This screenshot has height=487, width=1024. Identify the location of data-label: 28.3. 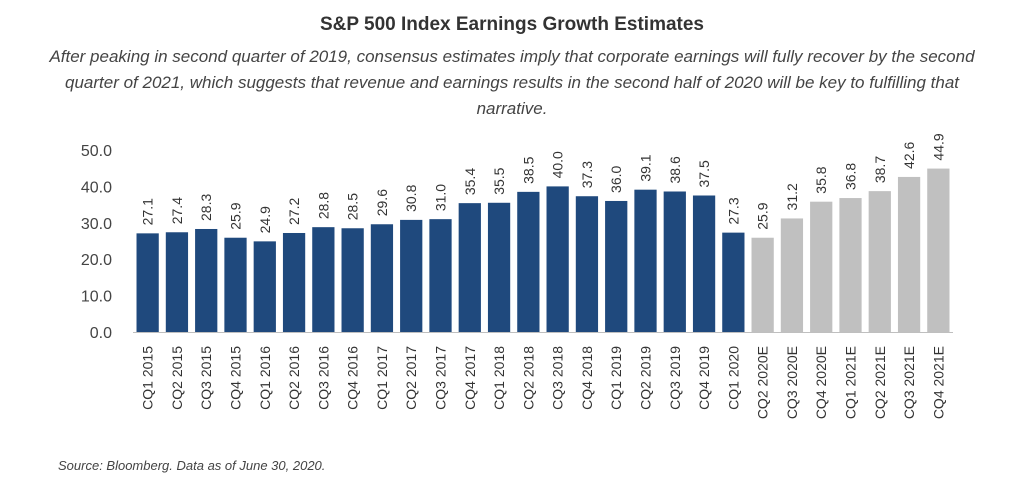
(206, 207).